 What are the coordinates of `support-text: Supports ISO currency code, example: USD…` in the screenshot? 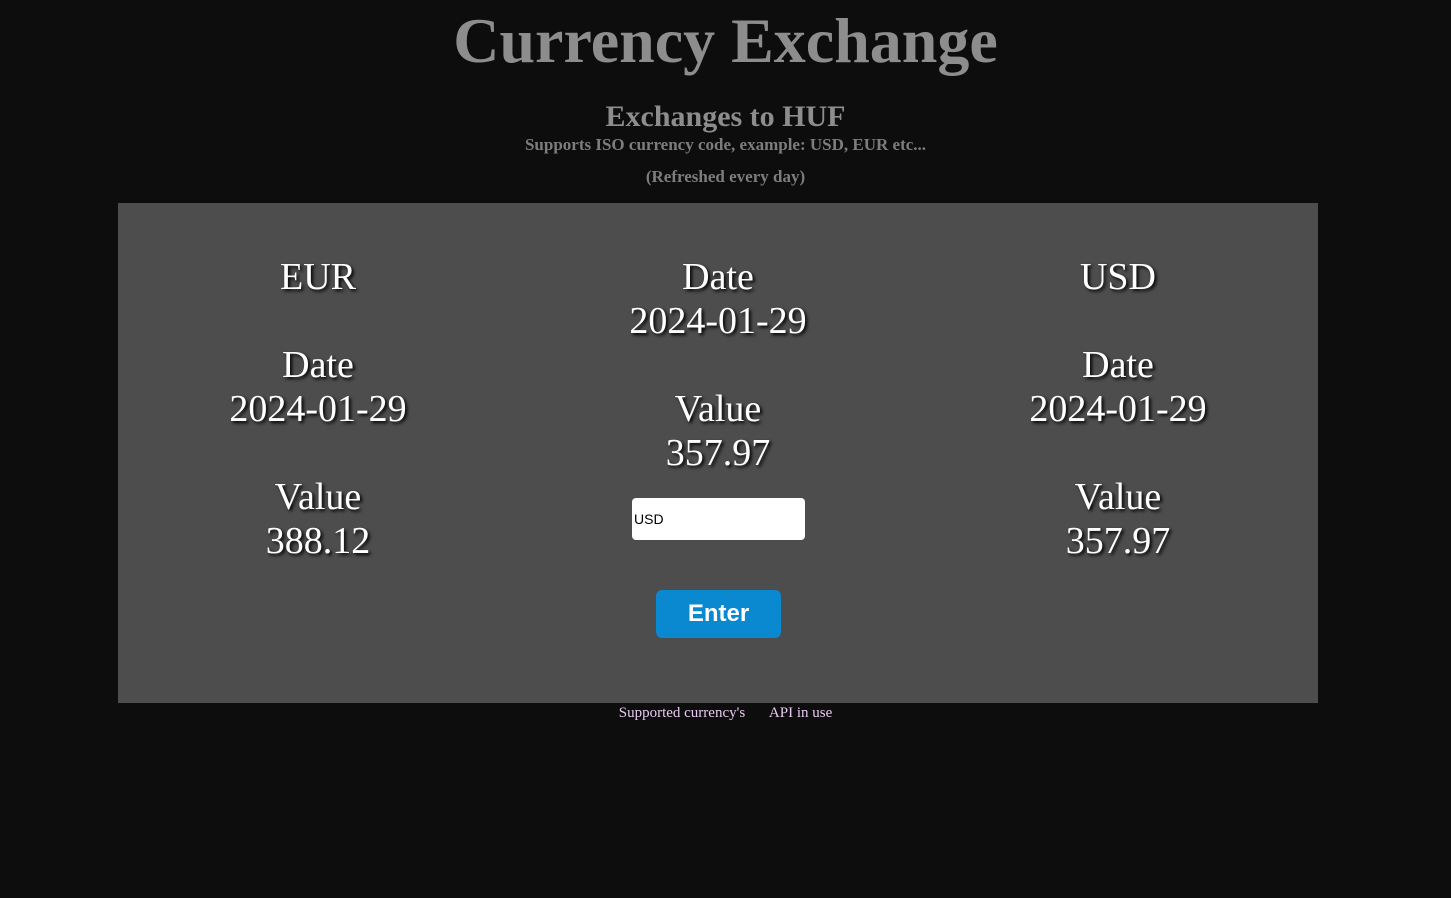 It's located at (725, 144).